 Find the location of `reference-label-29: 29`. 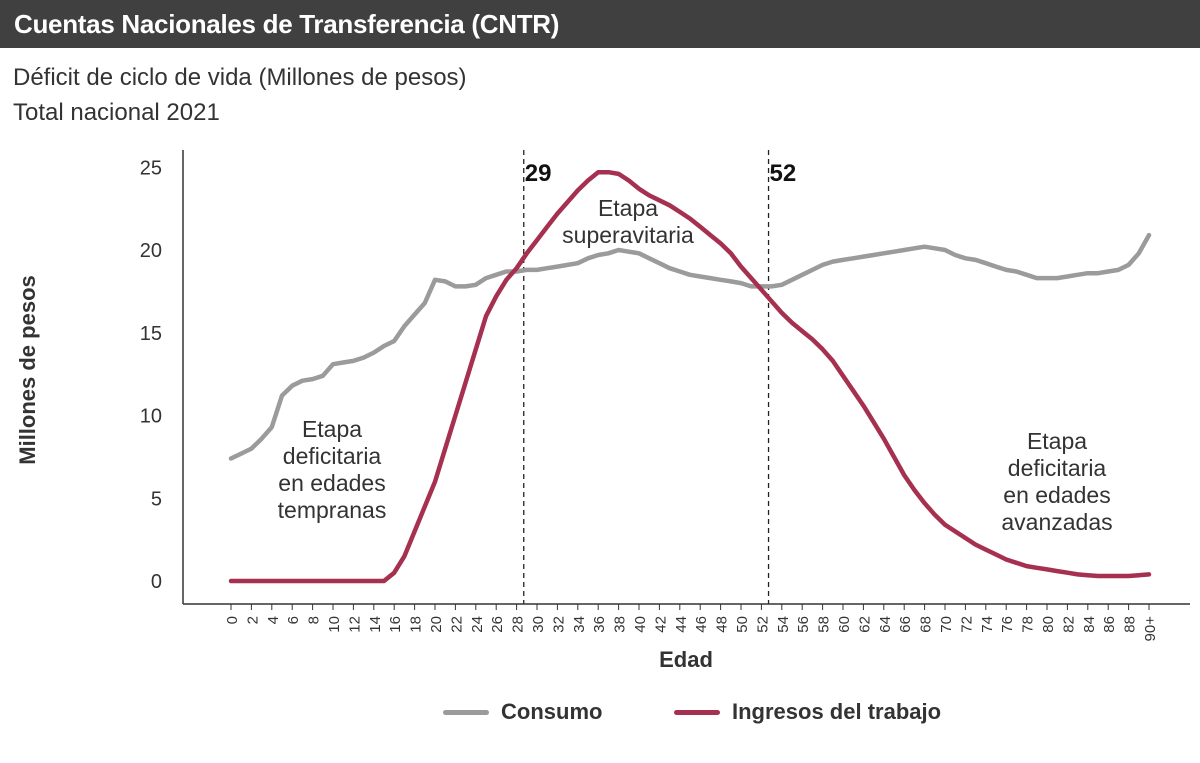

reference-label-29: 29 is located at coordinates (538, 173).